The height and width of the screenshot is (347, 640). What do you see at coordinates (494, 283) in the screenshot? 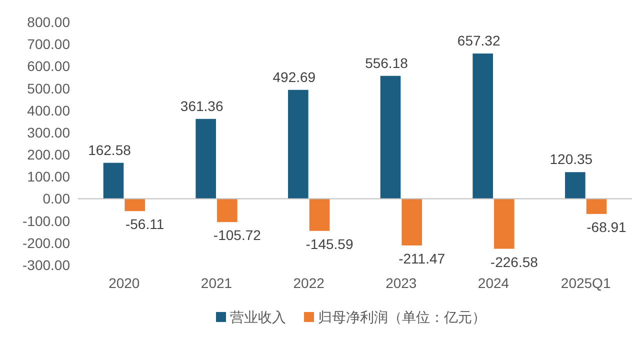
I see `x-tick-label: 2024` at bounding box center [494, 283].